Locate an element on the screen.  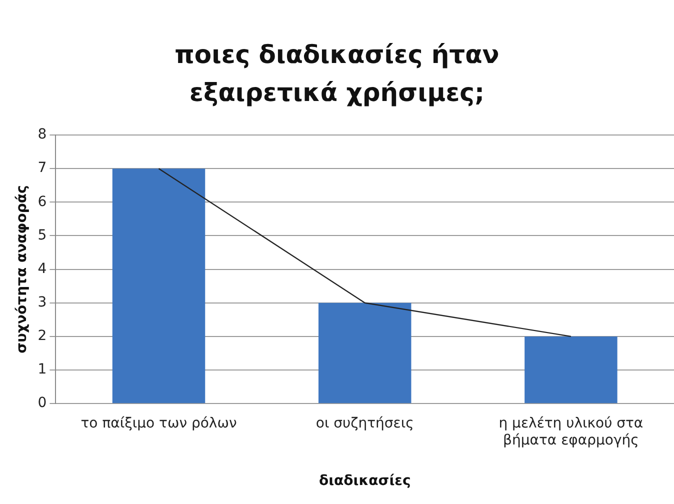
y-tick-label: 6 is located at coordinates (42, 202).